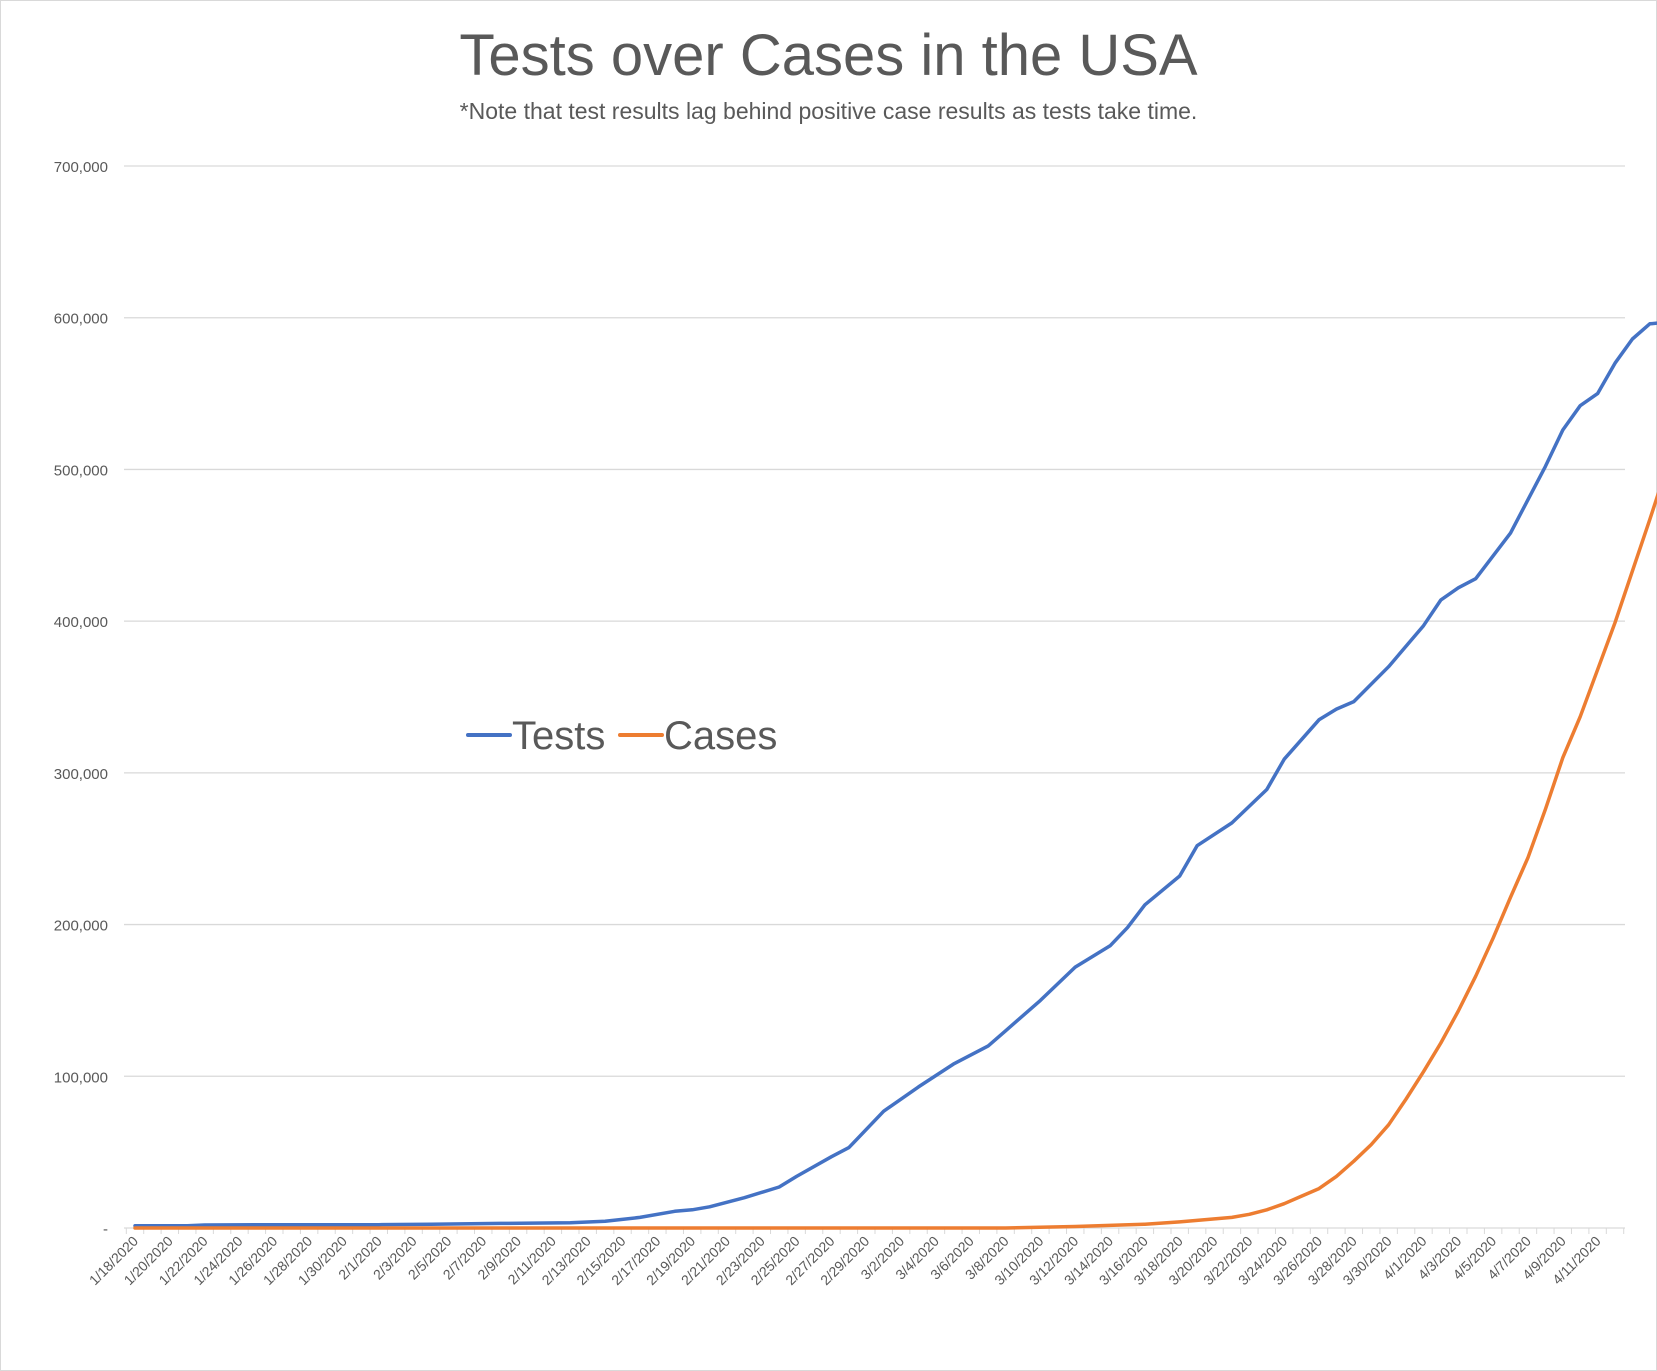 The image size is (1657, 1371). What do you see at coordinates (81, 1077) in the screenshot?
I see `y-tick-label: 100,000` at bounding box center [81, 1077].